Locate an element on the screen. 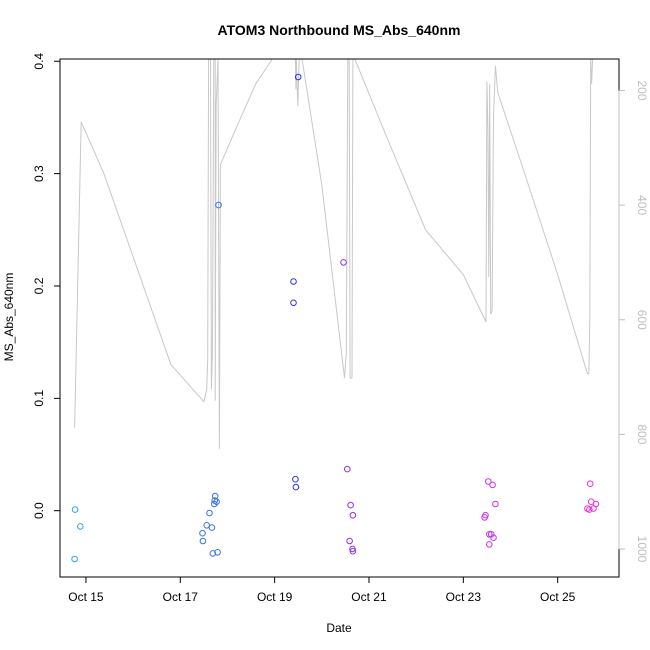  x-axis-label: Date is located at coordinates (339, 628).